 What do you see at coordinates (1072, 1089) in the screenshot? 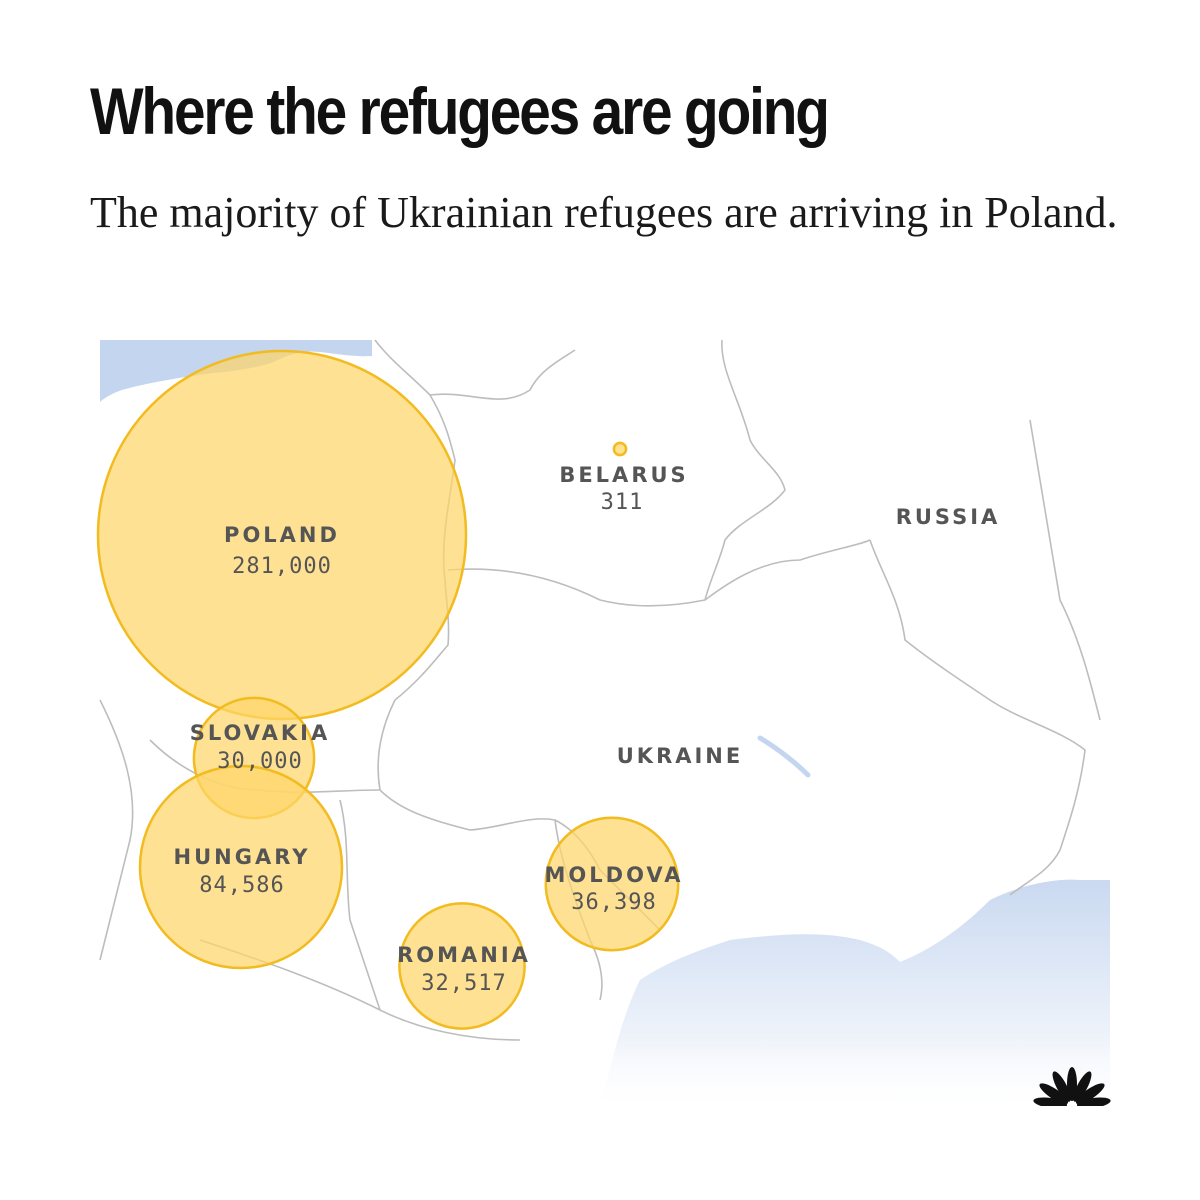
I see `peacock-logo-icon` at bounding box center [1072, 1089].